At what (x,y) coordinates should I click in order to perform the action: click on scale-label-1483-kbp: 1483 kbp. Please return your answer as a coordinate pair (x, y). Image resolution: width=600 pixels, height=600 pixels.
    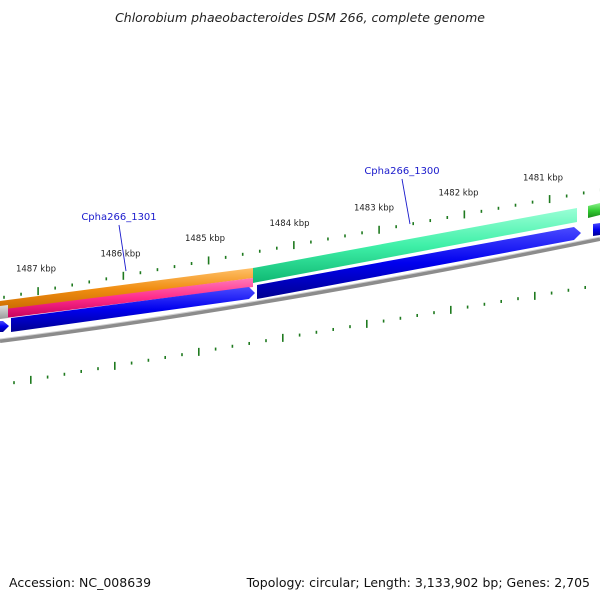
    Looking at the image, I should click on (374, 209).